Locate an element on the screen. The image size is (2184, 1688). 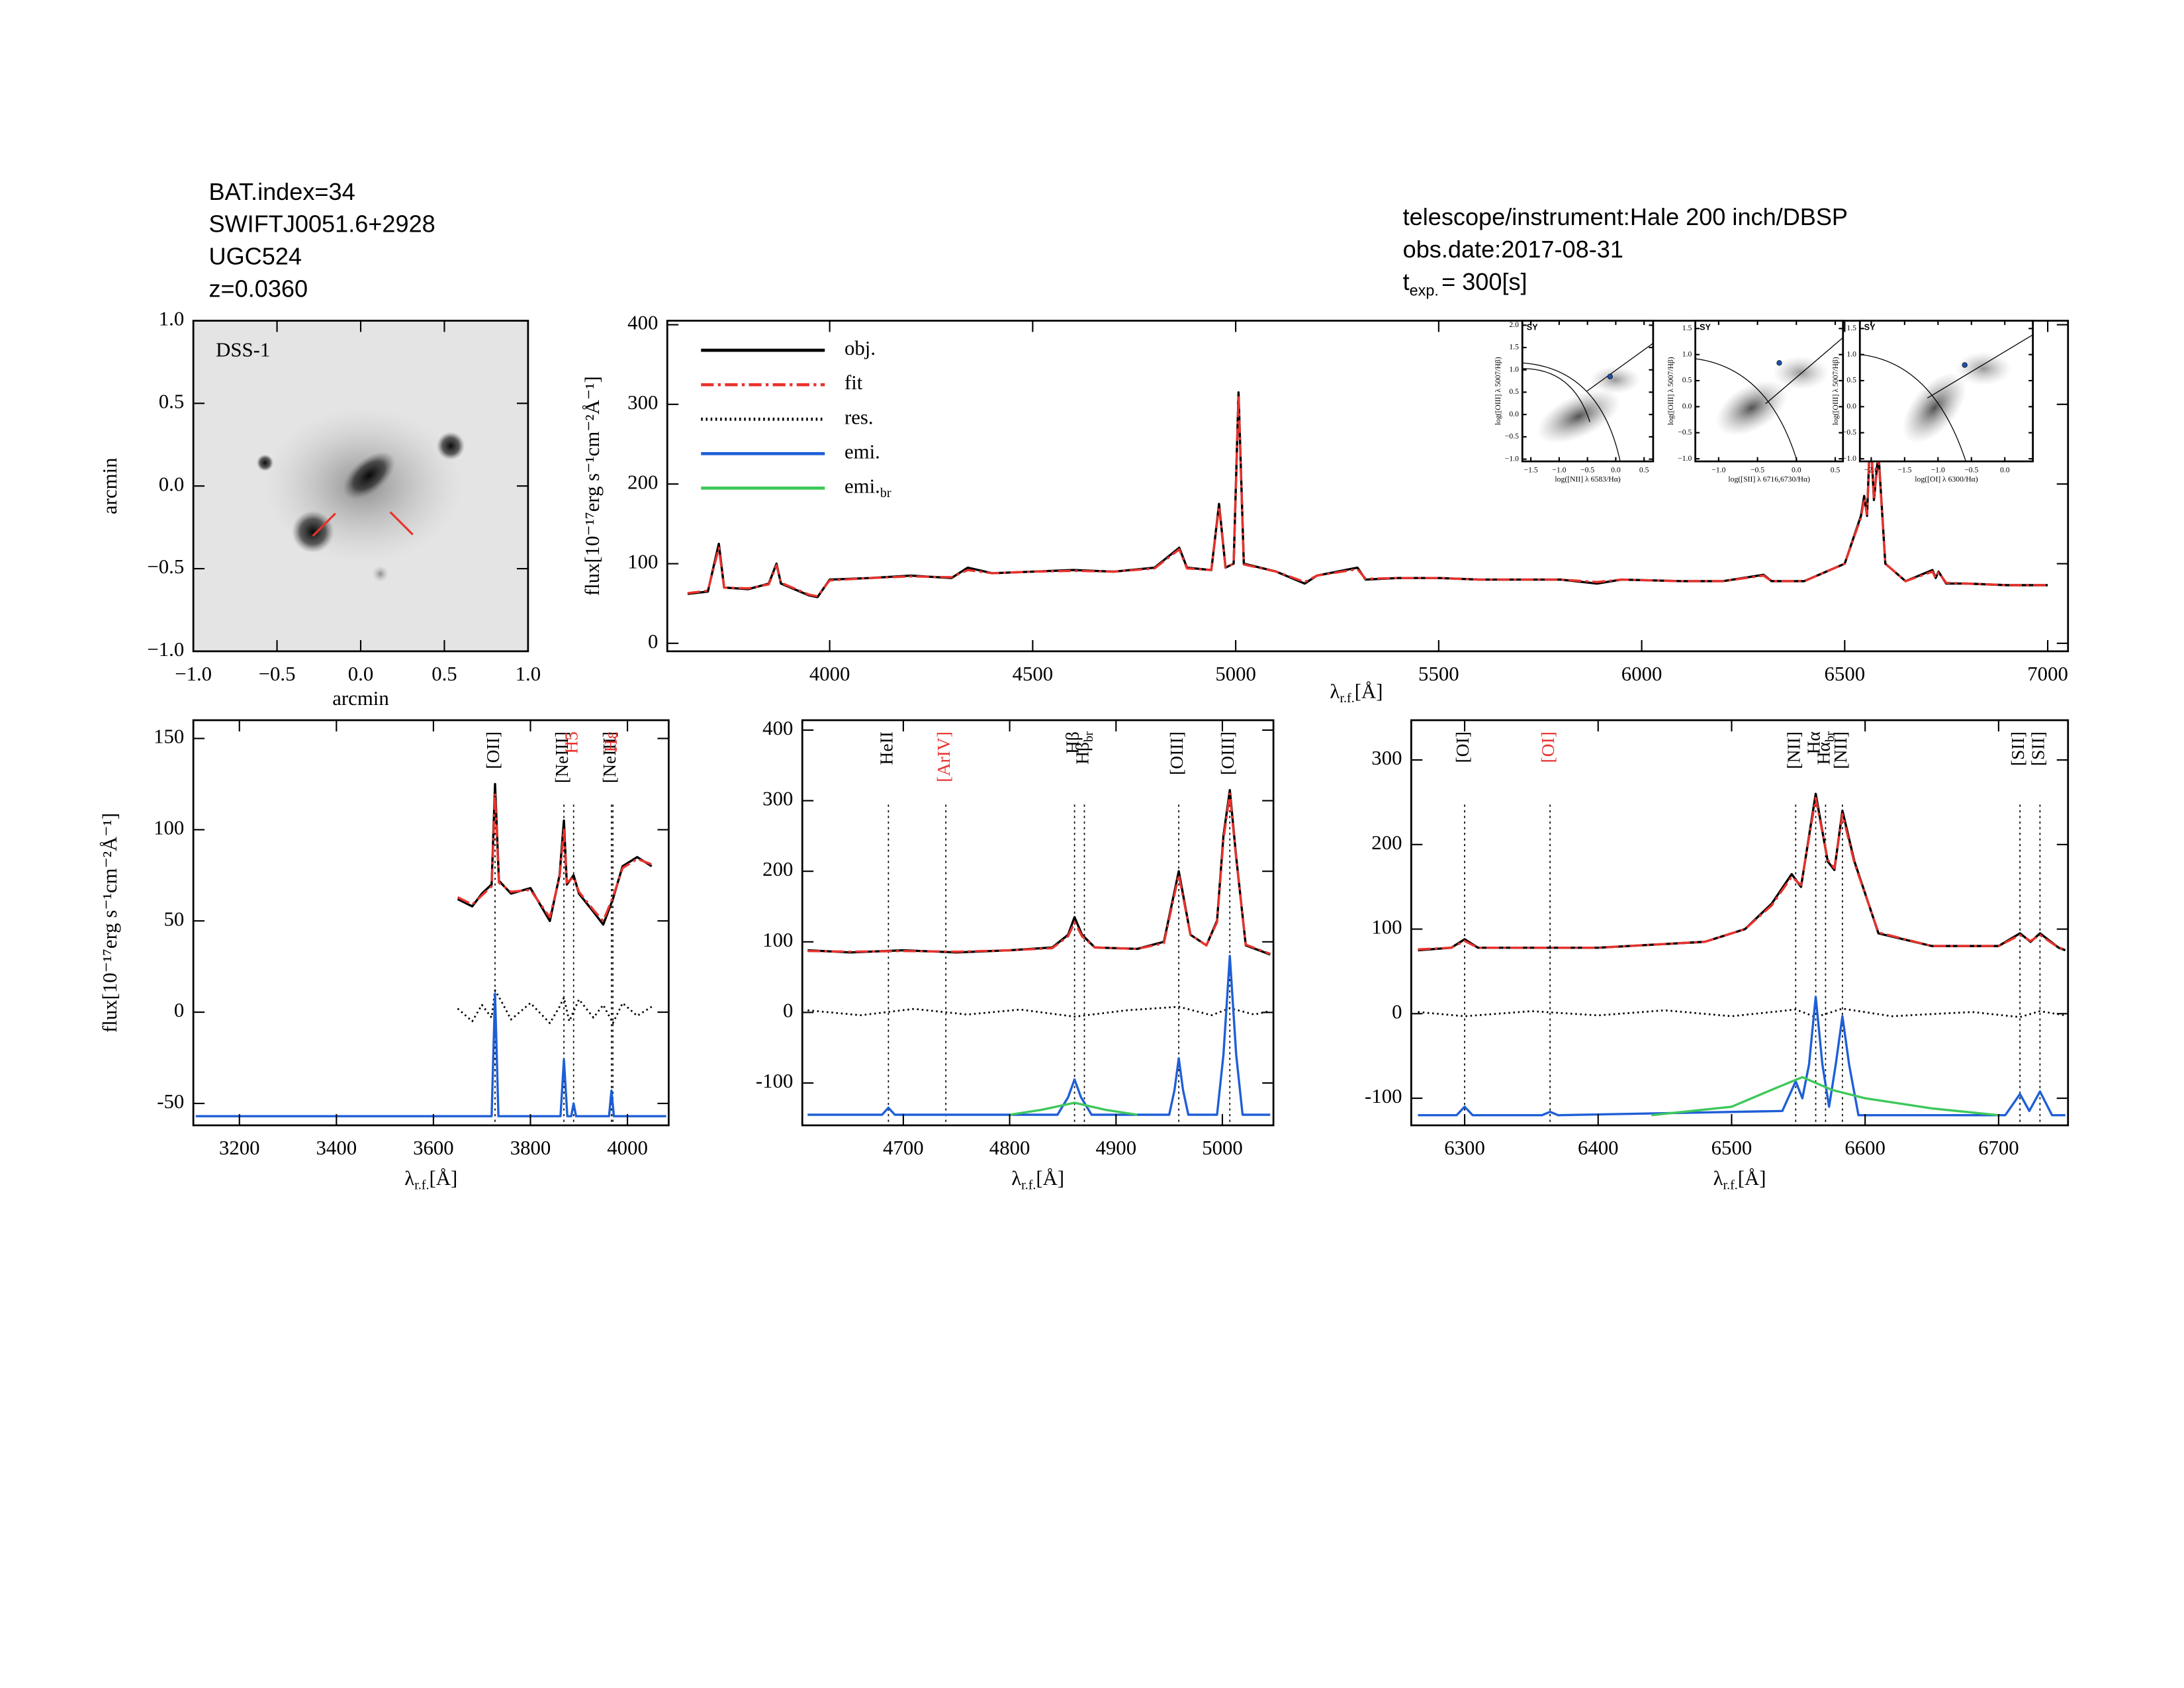
legend-label: fit is located at coordinates (853, 382).